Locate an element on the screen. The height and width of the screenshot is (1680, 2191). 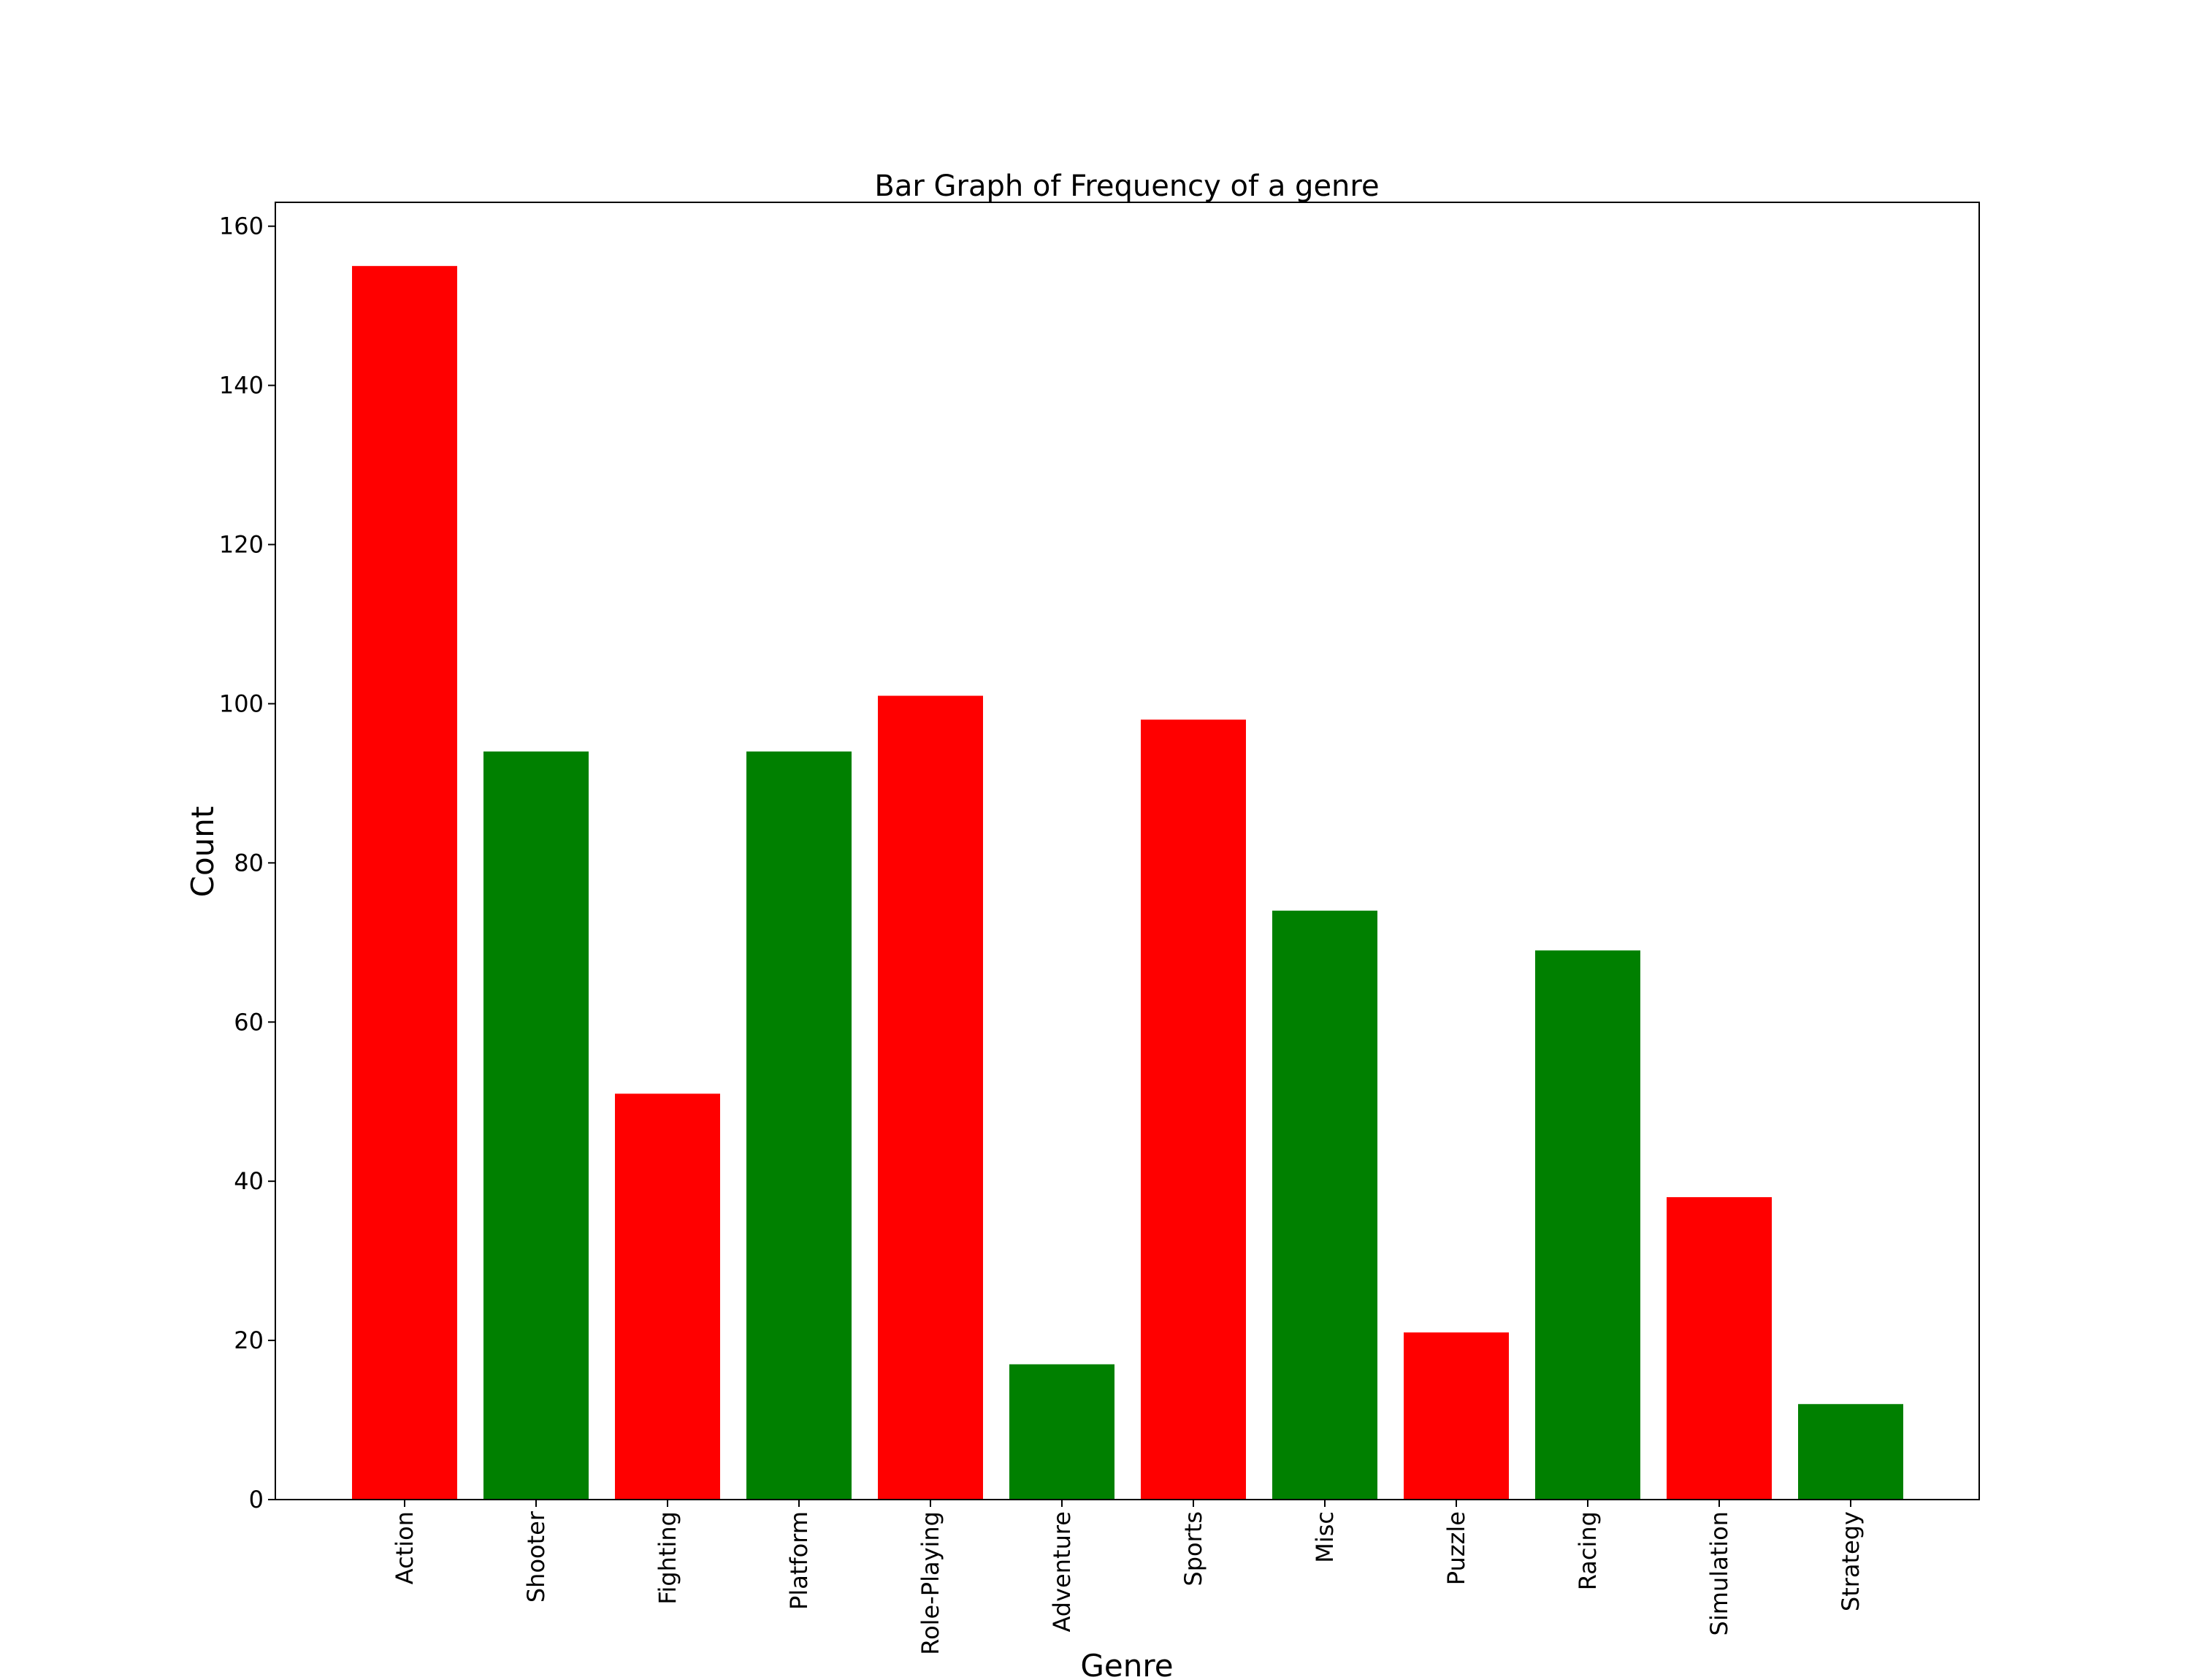
x-tick-label: Racing is located at coordinates (1588, 1551).